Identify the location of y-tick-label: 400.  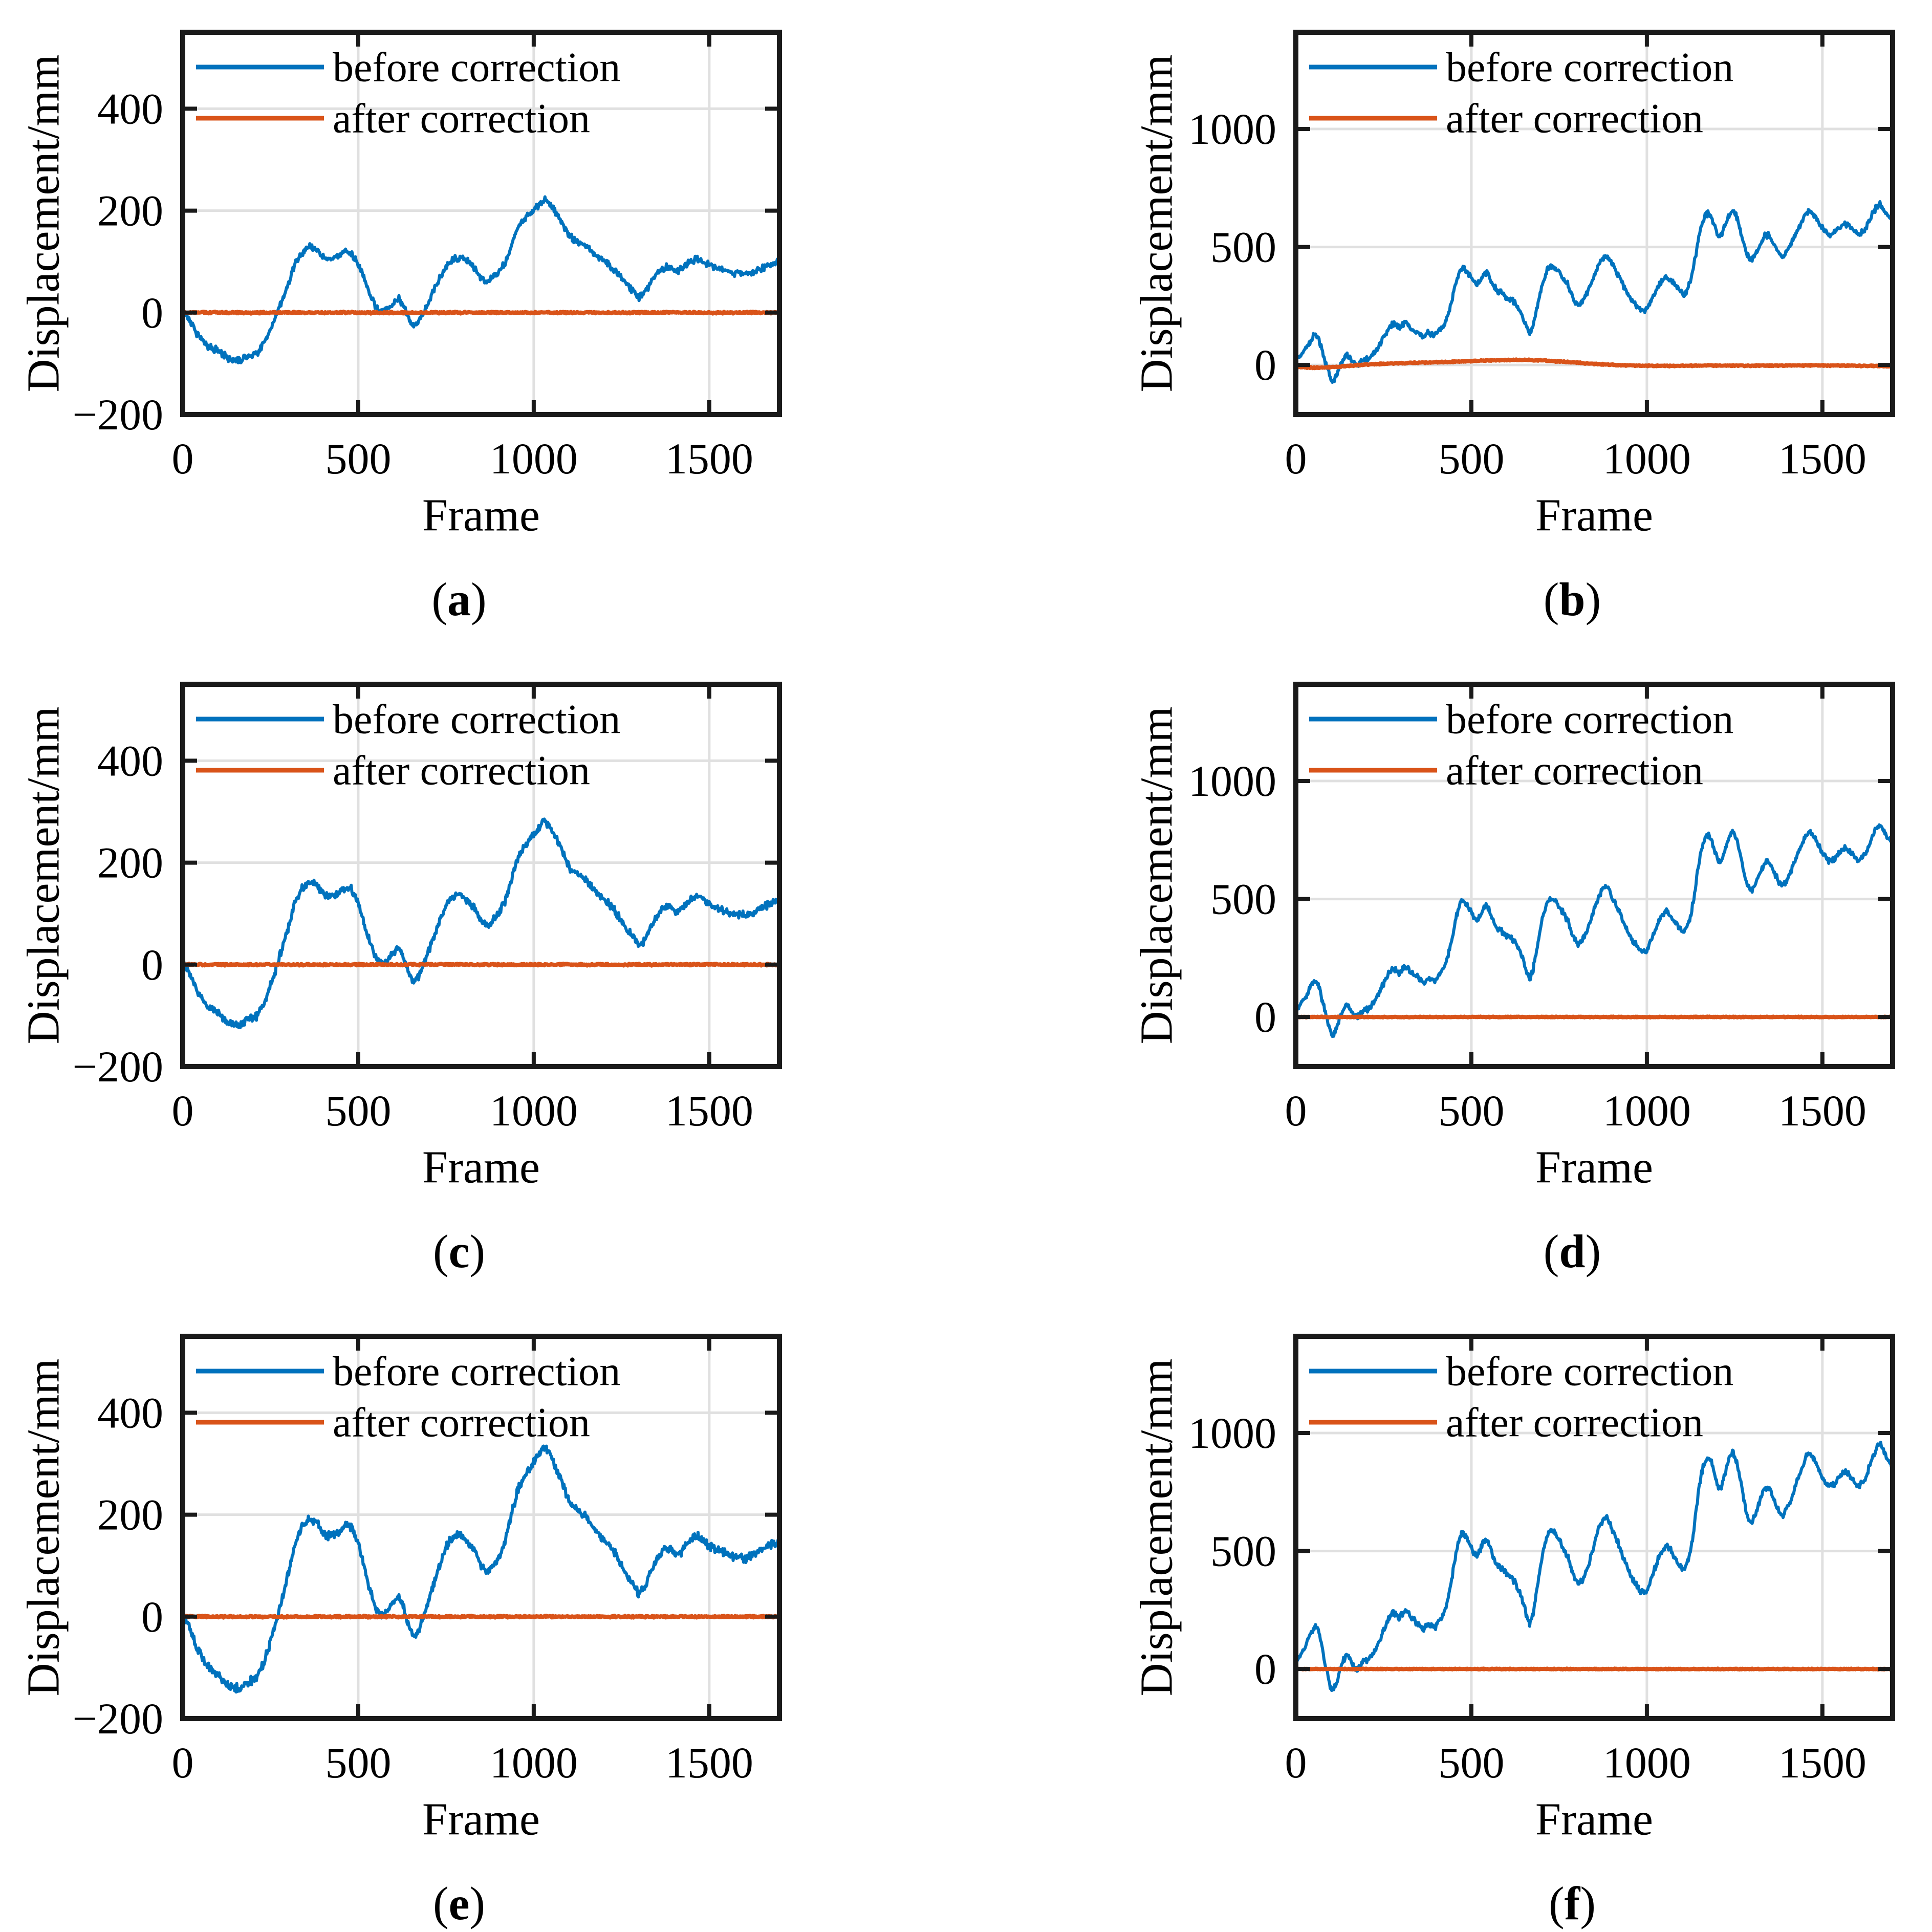
(130, 108).